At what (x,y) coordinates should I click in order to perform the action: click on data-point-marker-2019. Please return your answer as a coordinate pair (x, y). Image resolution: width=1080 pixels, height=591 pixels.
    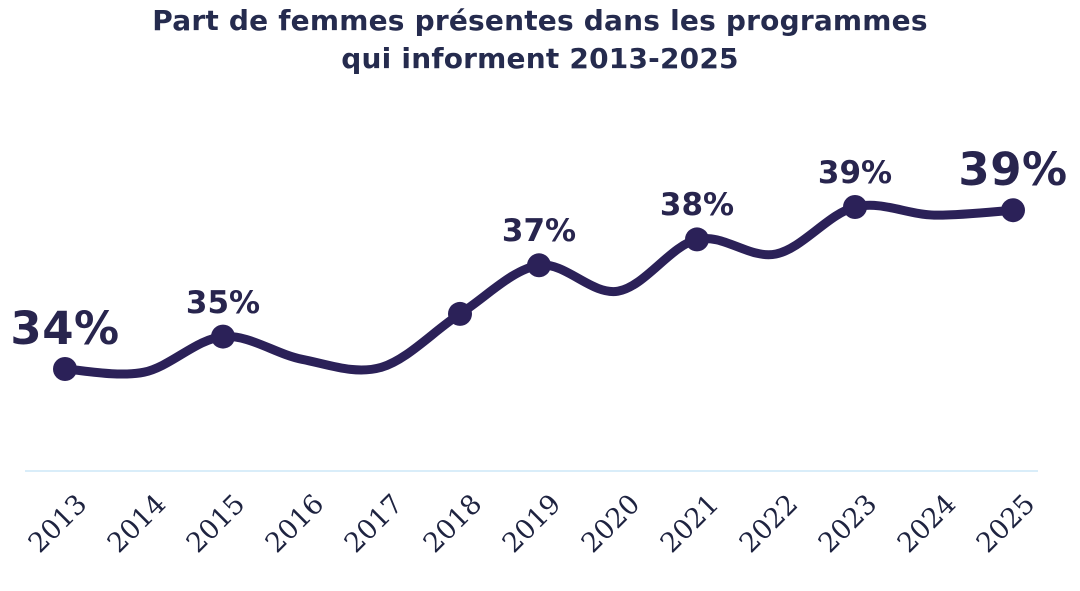
    Looking at the image, I should click on (539, 265).